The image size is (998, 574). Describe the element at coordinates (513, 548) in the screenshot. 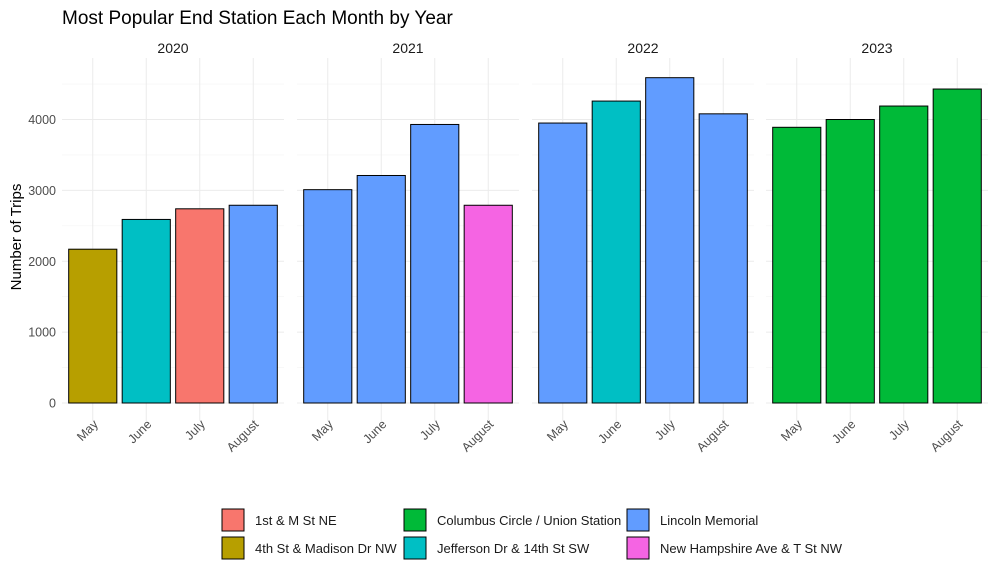

I see `legend-label: Jefferson Dr & 14th St SW` at that location.